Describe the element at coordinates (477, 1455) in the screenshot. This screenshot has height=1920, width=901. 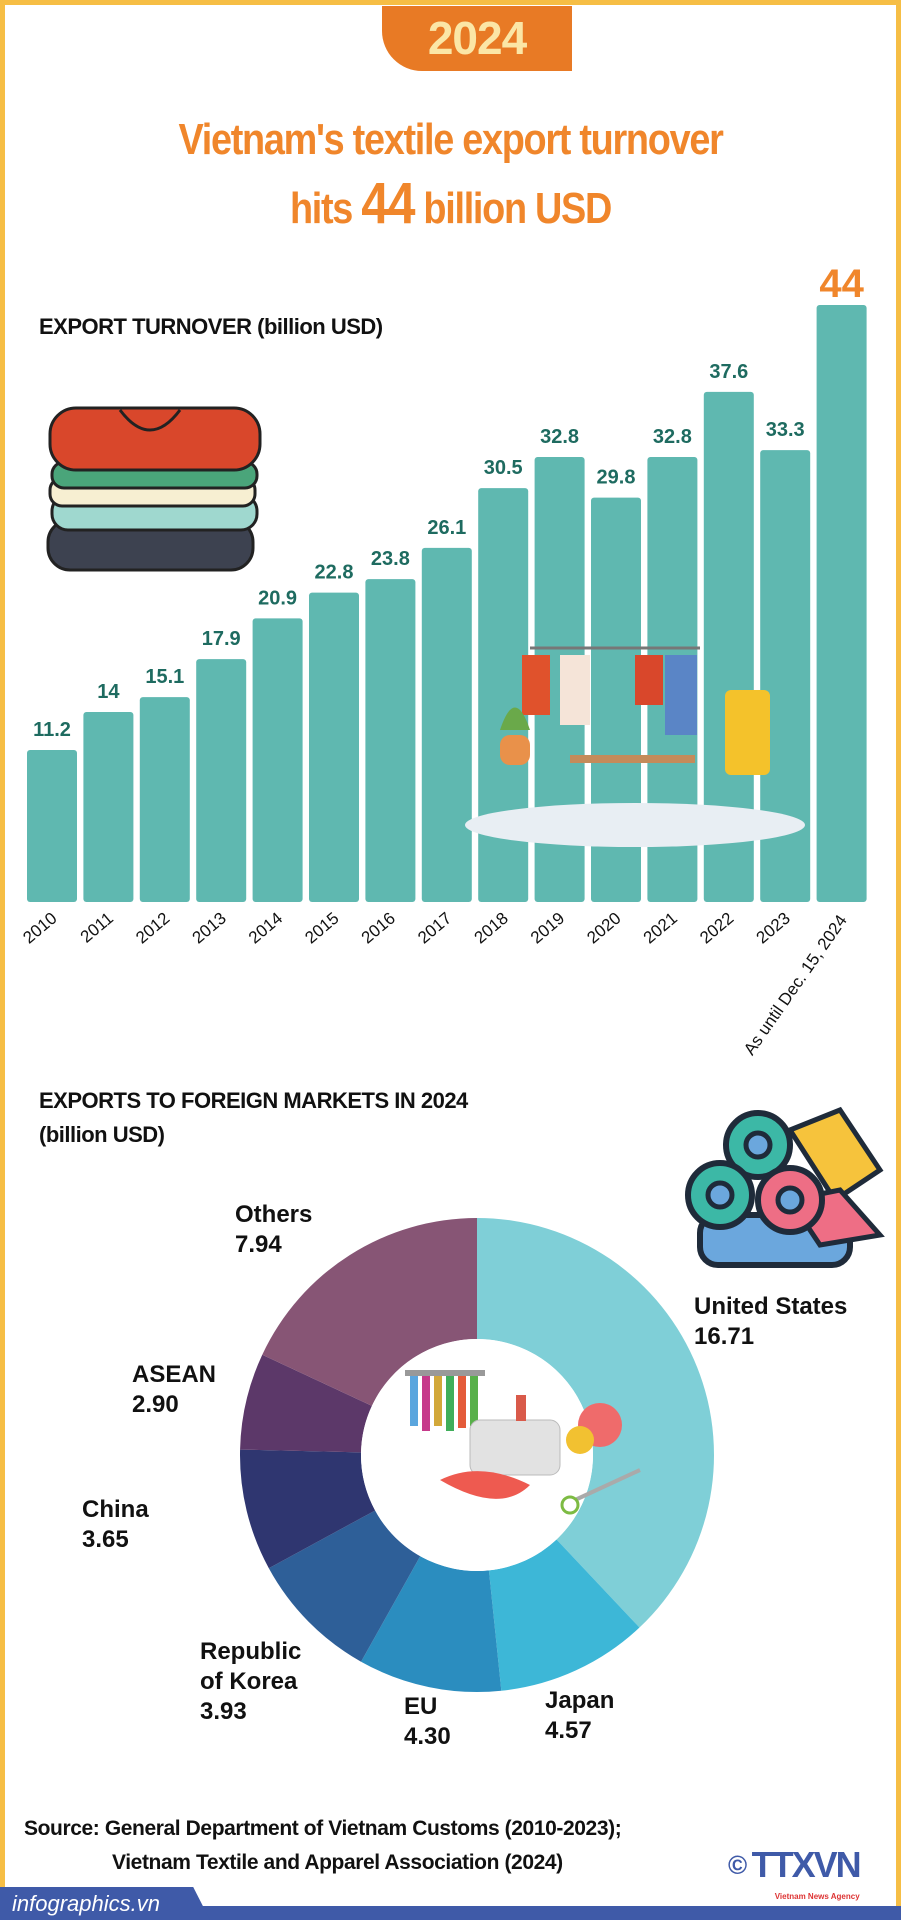
I see `donut-hole` at that location.